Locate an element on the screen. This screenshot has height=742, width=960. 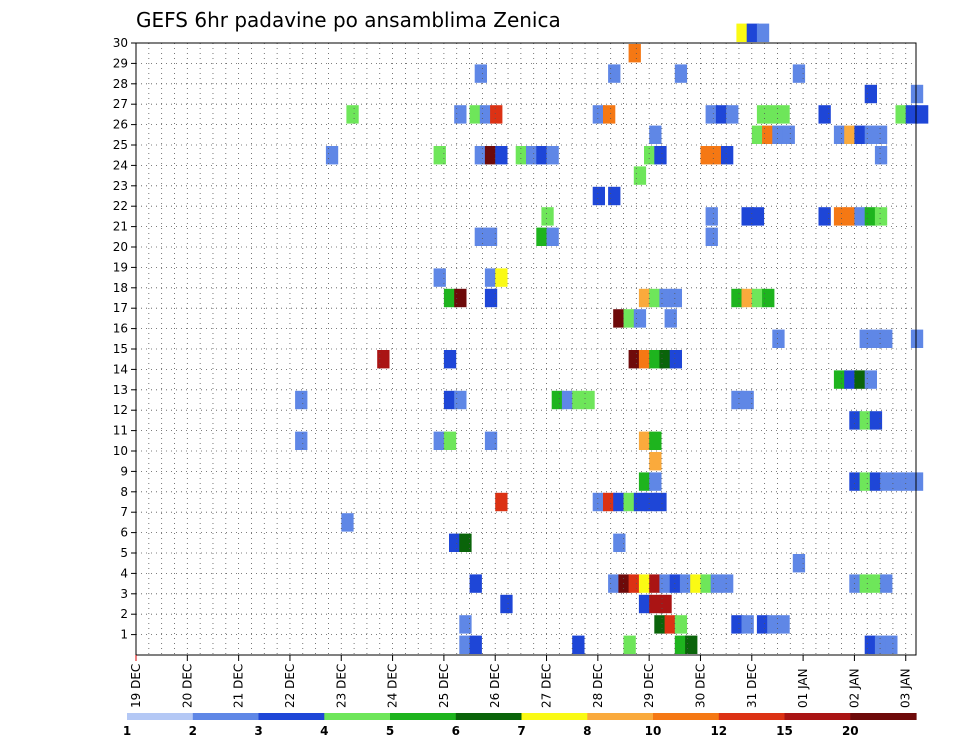
y-tick-label: 29 is located at coordinates (120, 63).